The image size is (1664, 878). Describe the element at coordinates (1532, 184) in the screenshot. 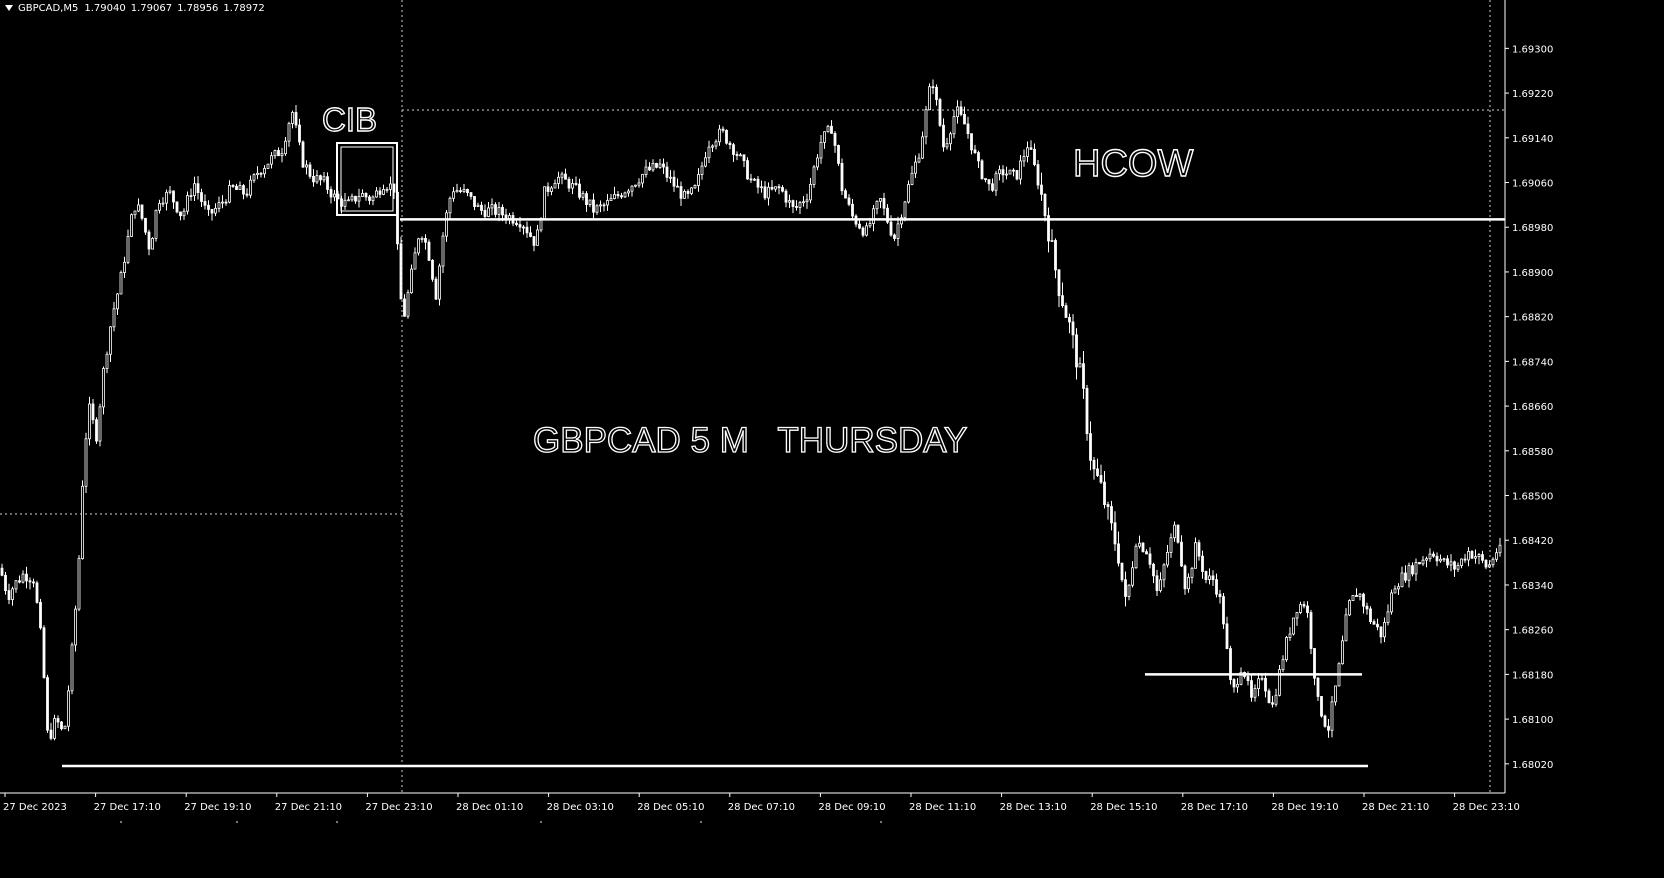

I see `price-tick-label: 1.69060` at that location.